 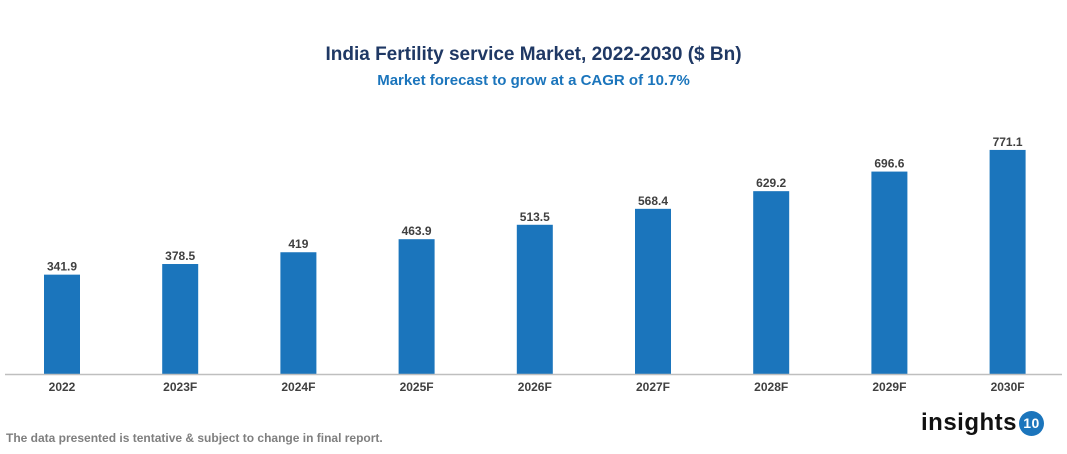 I want to click on bar-2024F, so click(x=298, y=313).